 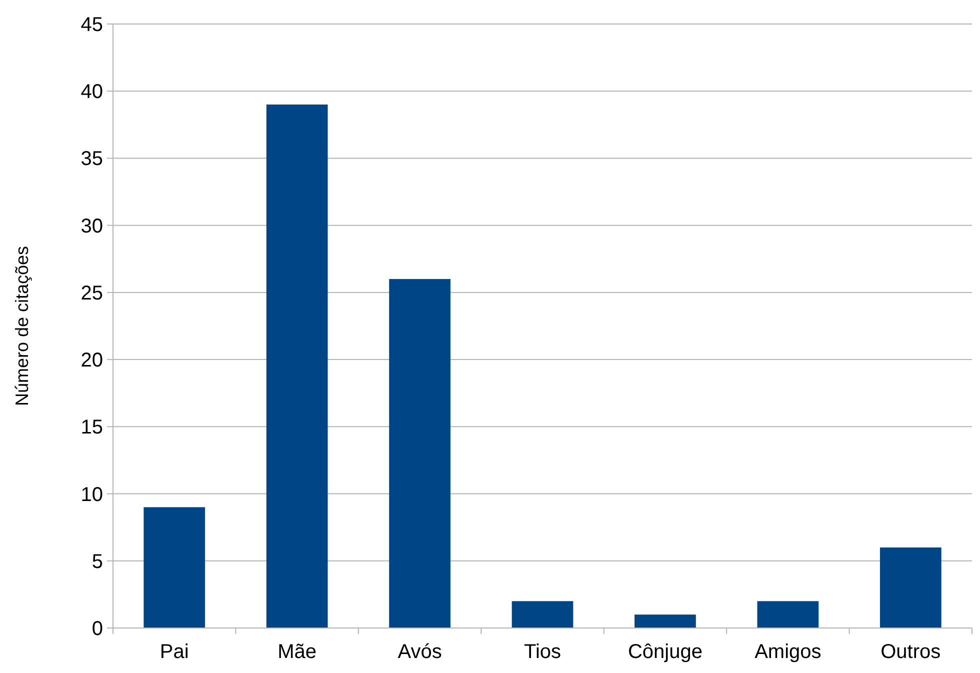 What do you see at coordinates (91, 427) in the screenshot?
I see `y-tick-label: 15` at bounding box center [91, 427].